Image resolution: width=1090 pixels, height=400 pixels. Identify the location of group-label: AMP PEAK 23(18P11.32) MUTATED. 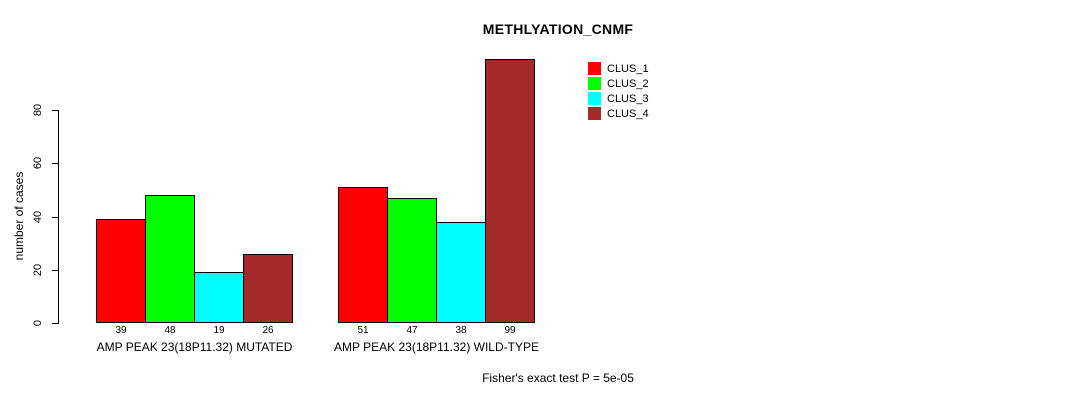
(194, 347).